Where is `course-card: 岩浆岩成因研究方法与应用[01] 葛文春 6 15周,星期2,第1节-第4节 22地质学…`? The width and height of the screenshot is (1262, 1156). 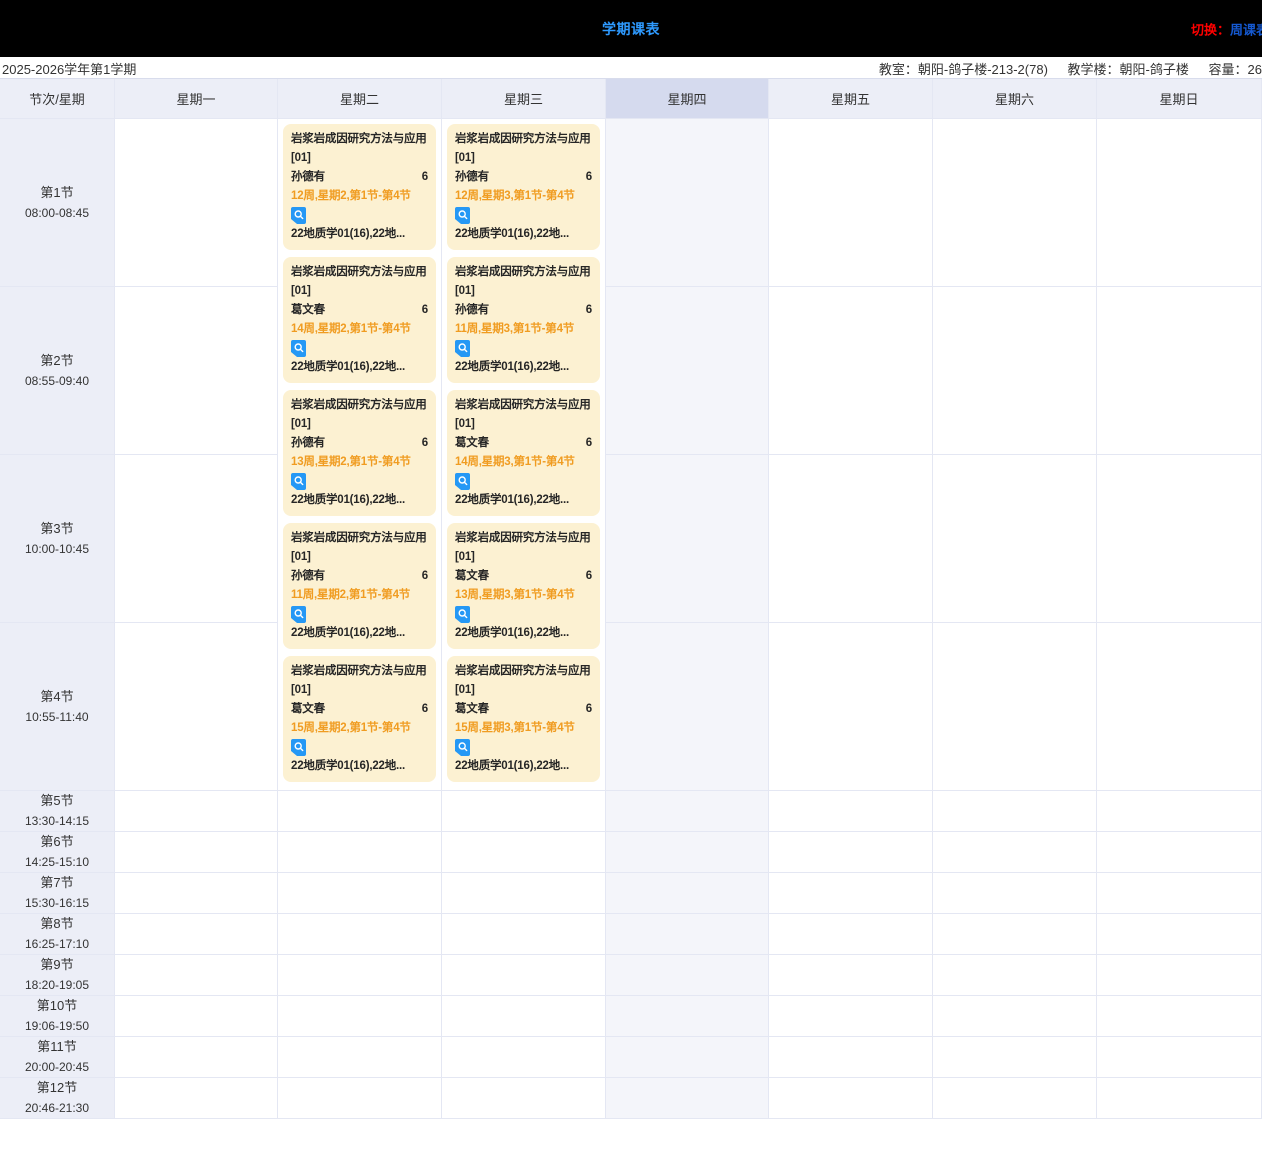 course-card: 岩浆岩成因研究方法与应用[01] 葛文春 6 15周,星期2,第1节-第4节 22地质学… is located at coordinates (359, 719).